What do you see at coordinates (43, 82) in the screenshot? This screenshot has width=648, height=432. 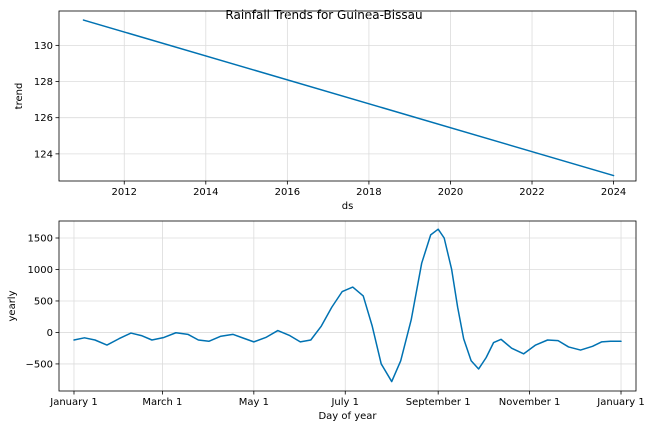 I see `y-tick-label: 128` at bounding box center [43, 82].